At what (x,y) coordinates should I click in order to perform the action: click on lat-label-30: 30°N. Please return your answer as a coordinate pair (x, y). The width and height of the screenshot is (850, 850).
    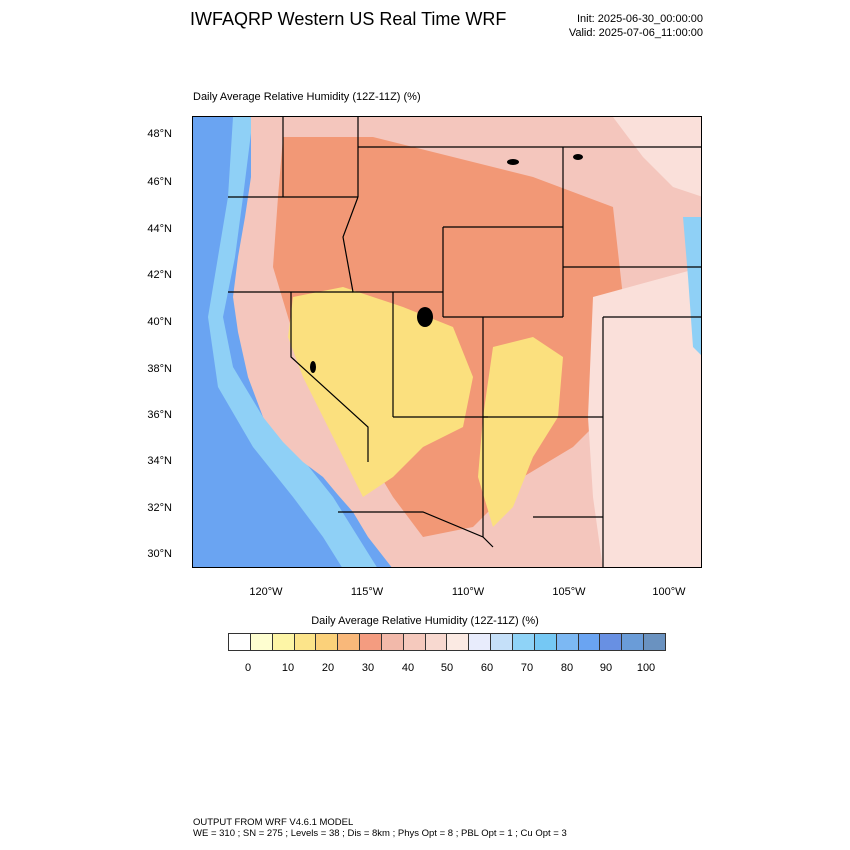
    Looking at the image, I should click on (159, 554).